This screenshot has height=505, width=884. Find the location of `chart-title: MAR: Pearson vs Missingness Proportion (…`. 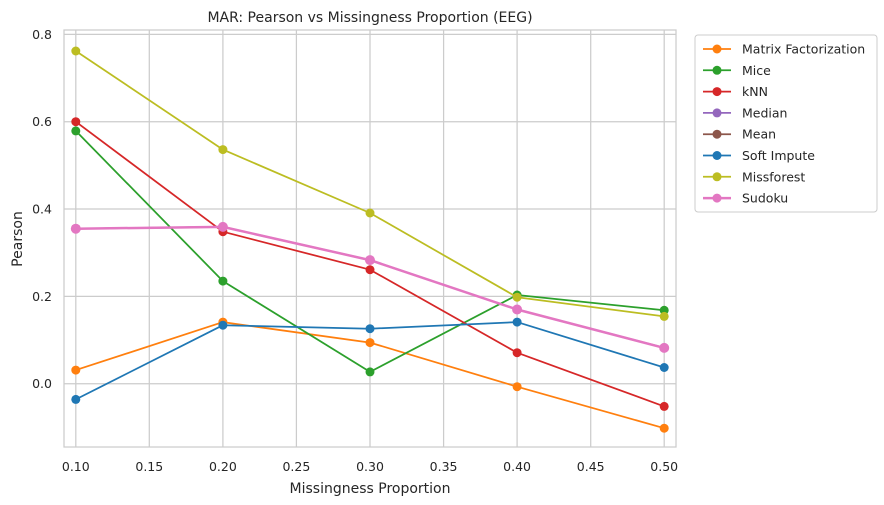

chart-title: MAR: Pearson vs Missingness Proportion (… is located at coordinates (369, 18).